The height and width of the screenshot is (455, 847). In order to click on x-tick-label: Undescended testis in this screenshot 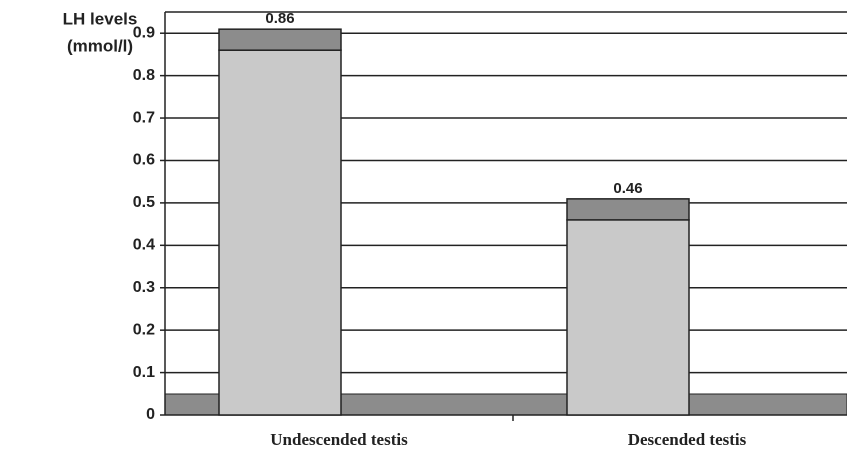, I will do `click(339, 439)`.